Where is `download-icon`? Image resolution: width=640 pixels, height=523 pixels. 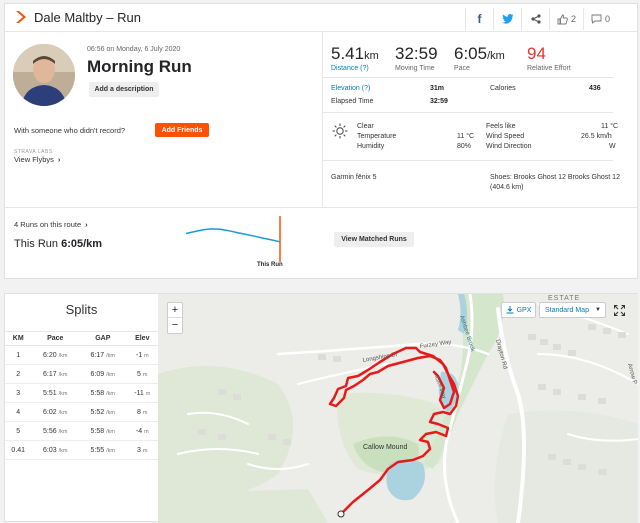 download-icon is located at coordinates (510, 310).